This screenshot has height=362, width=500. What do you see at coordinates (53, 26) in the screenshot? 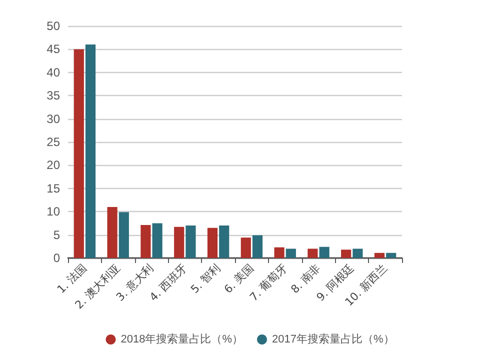
I see `y-tick-label: 50` at bounding box center [53, 26].